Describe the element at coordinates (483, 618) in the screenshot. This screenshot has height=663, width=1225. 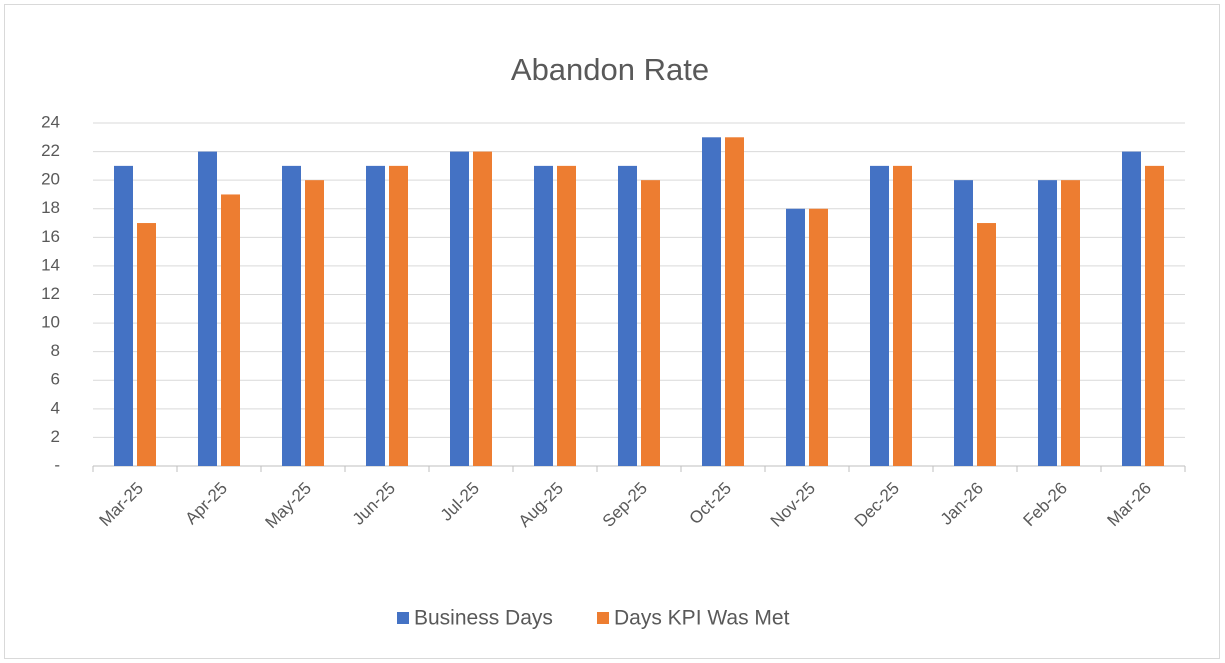
I see `legend-label: Business Days` at that location.